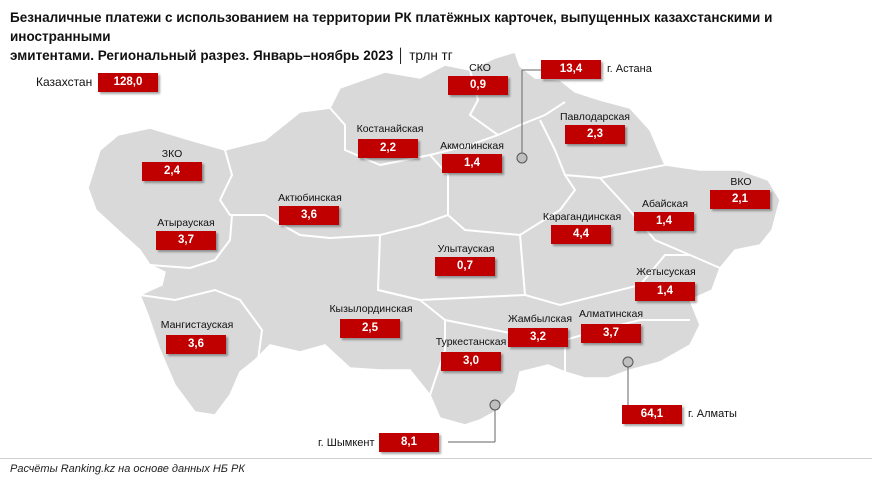 The width and height of the screenshot is (872, 485). I want to click on region-label-aktobe: Актюбинская, so click(310, 198).